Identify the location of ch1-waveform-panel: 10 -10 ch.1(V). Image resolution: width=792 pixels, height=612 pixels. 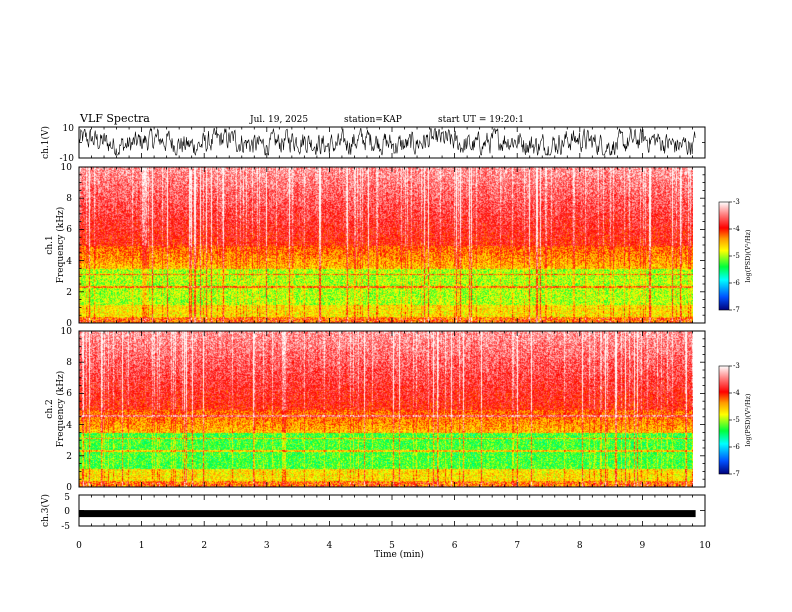
(373, 144).